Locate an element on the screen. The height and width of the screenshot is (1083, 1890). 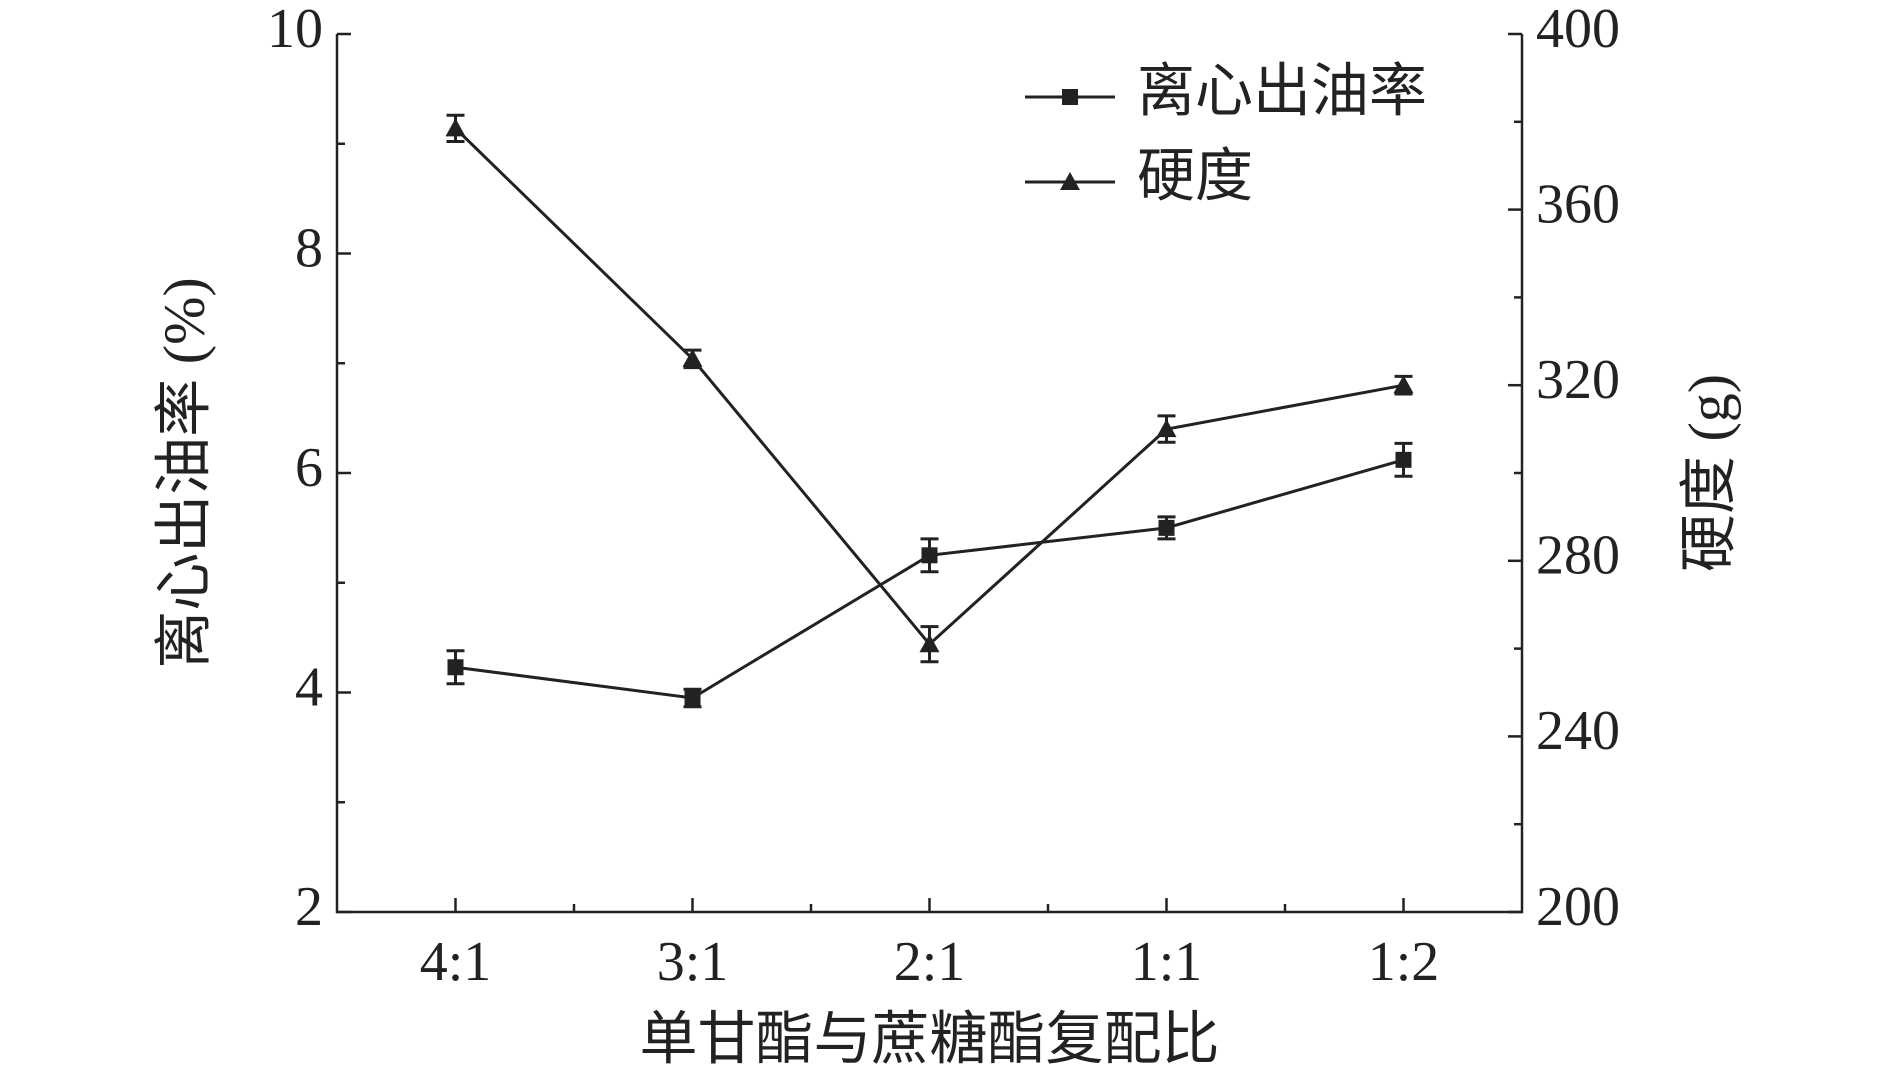
x-tick-label: 1:1 is located at coordinates (1167, 962).